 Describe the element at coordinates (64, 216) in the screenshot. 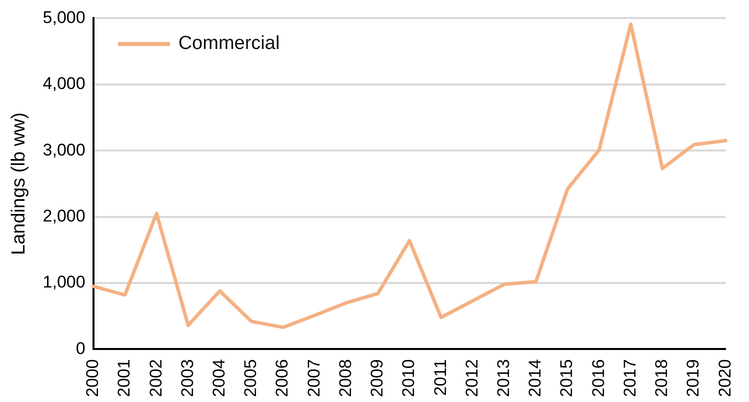

I see `y-tick-label: 2,000` at that location.